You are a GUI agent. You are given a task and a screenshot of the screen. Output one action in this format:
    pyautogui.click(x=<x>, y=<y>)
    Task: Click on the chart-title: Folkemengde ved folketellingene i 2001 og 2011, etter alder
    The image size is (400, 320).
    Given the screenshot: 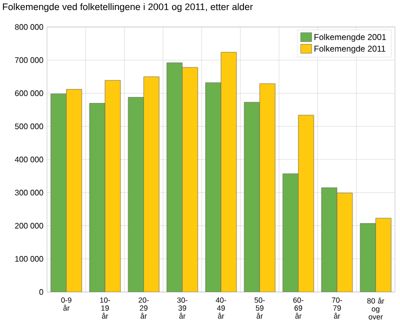 What is the action you would take?
    pyautogui.click(x=127, y=7)
    